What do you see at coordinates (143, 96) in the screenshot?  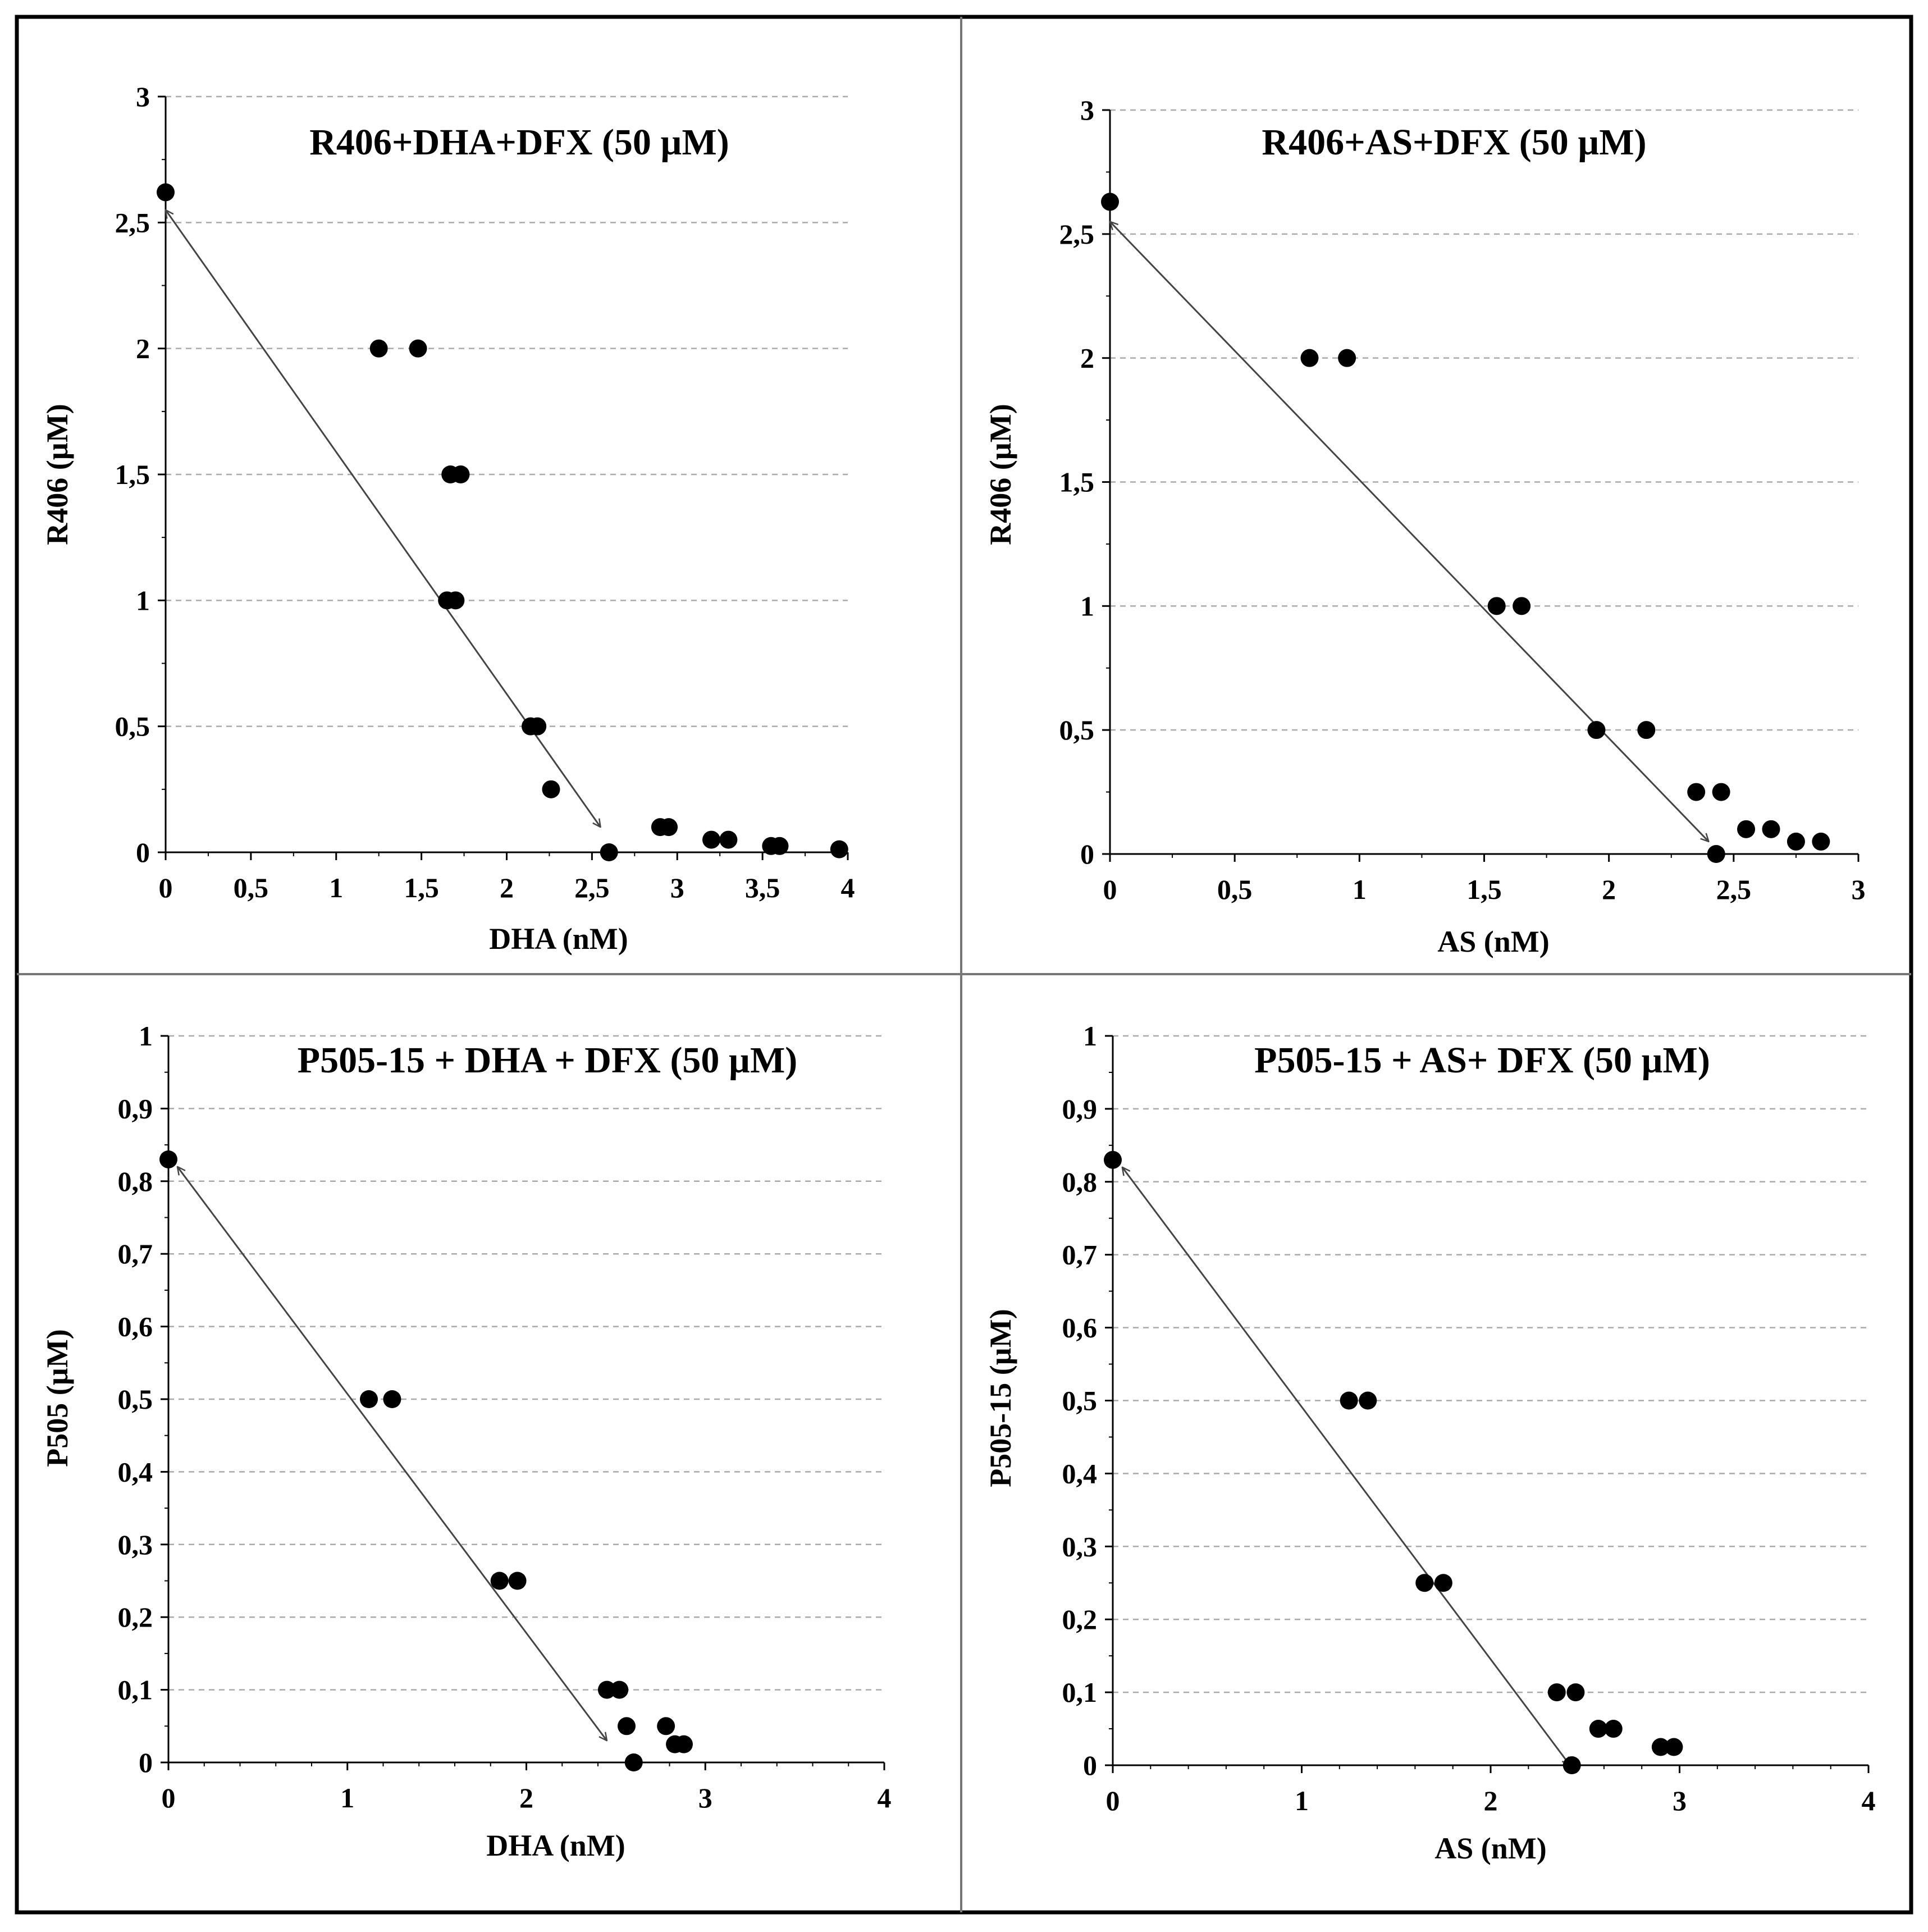 I see `y-tick-label: 3` at bounding box center [143, 96].